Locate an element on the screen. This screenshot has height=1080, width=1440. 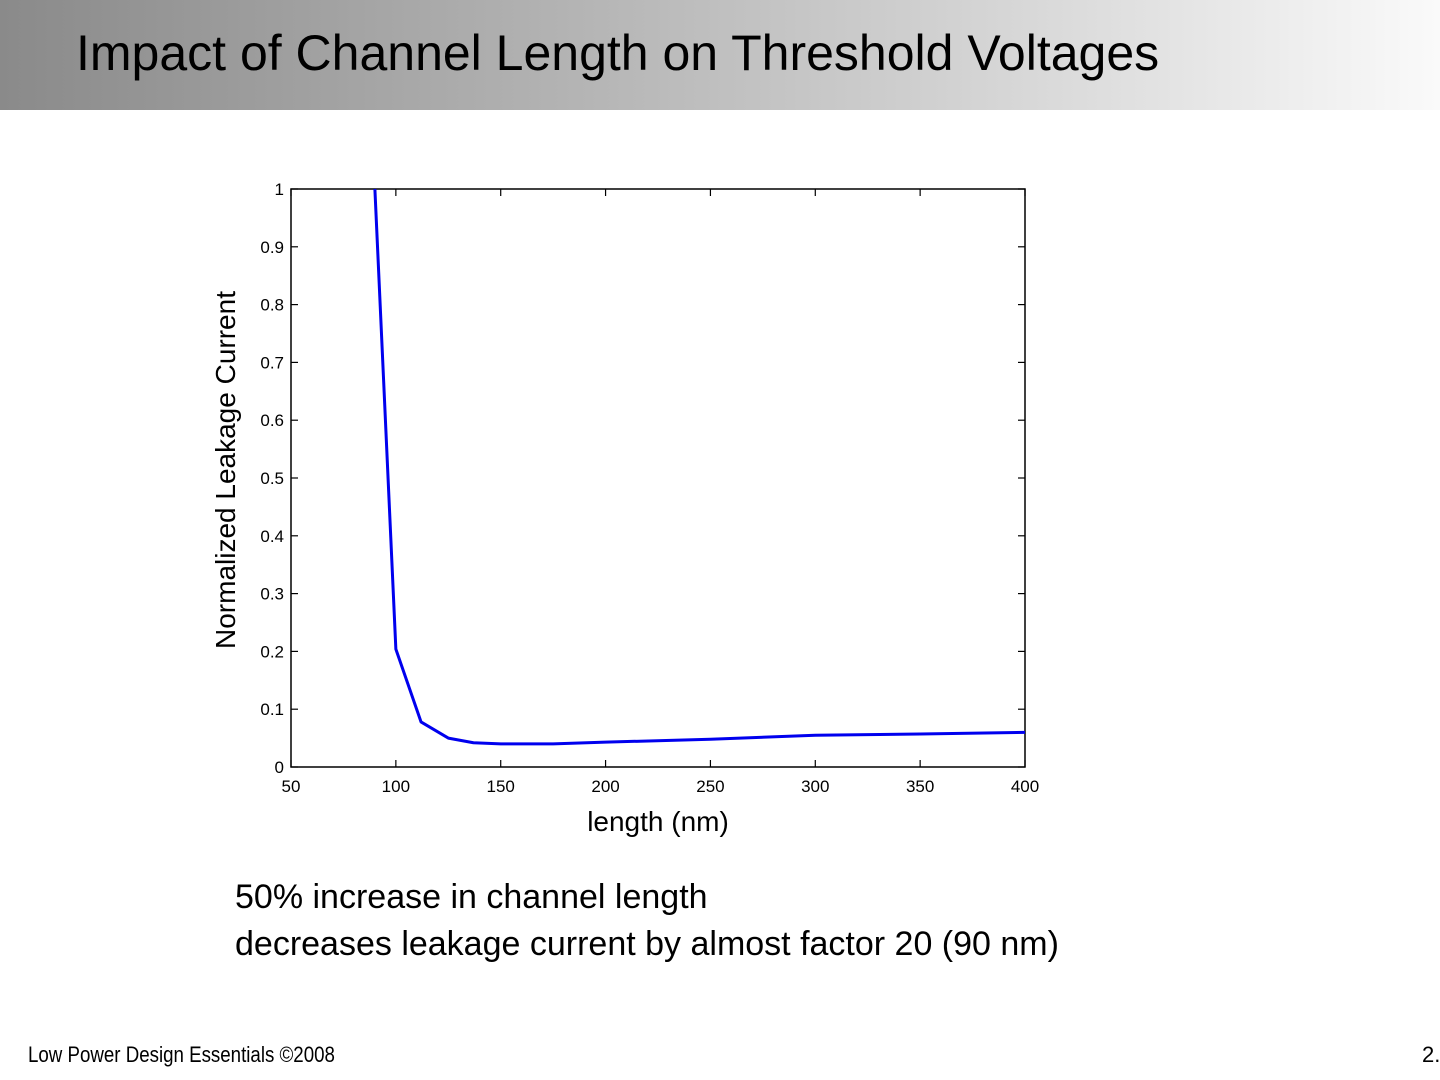
y-tick-label: 0.1 is located at coordinates (272, 709).